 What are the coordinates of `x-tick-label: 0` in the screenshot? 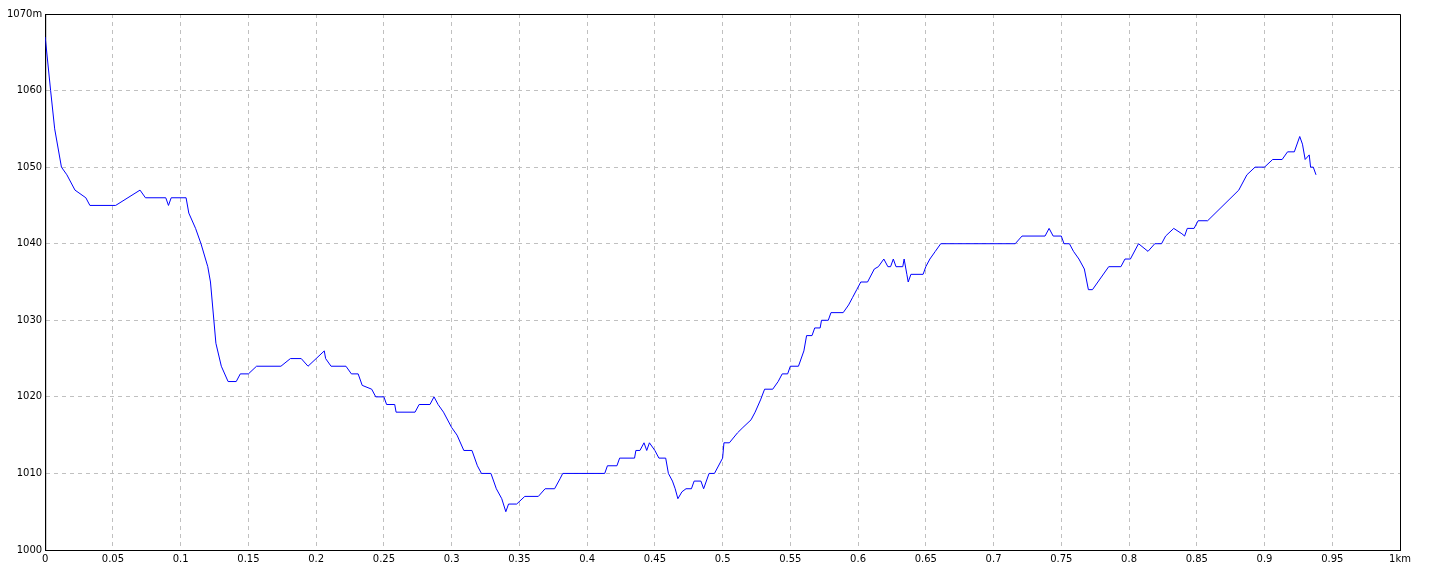 It's located at (45, 558).